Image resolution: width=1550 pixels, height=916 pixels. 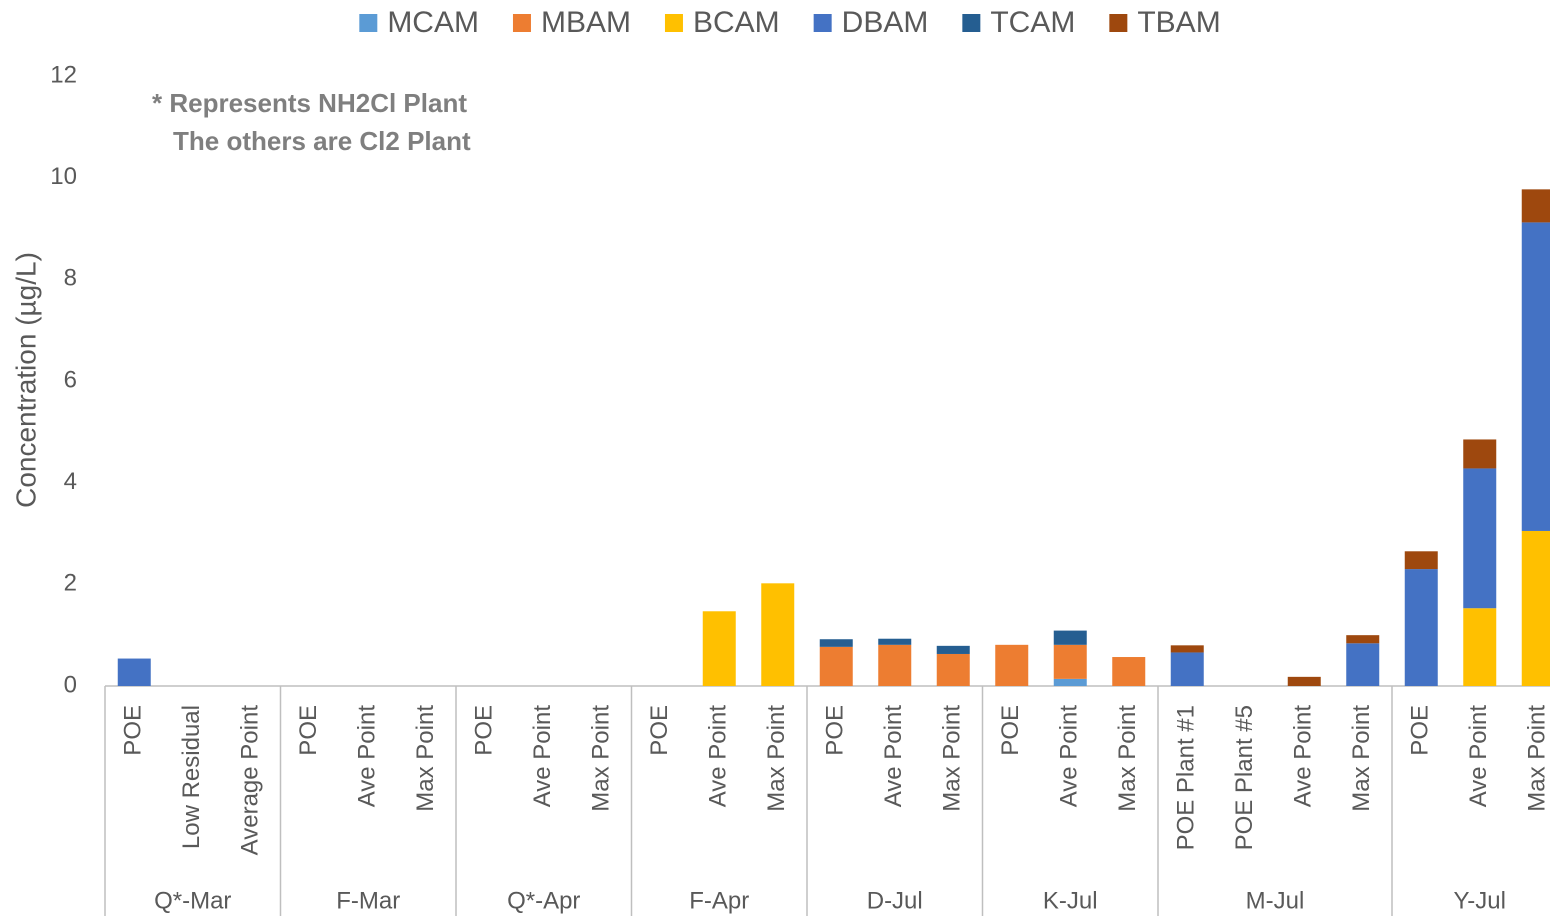 I want to click on group-label: D-Jul, so click(x=895, y=900).